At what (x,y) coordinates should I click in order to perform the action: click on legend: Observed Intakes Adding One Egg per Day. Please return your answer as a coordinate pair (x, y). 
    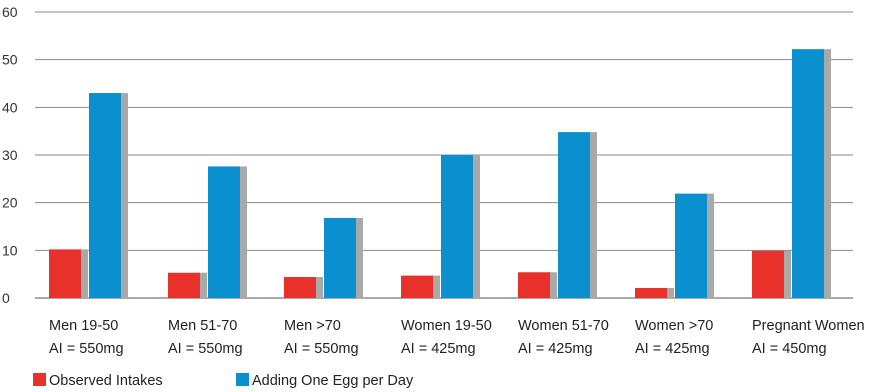
    Looking at the image, I should click on (223, 381).